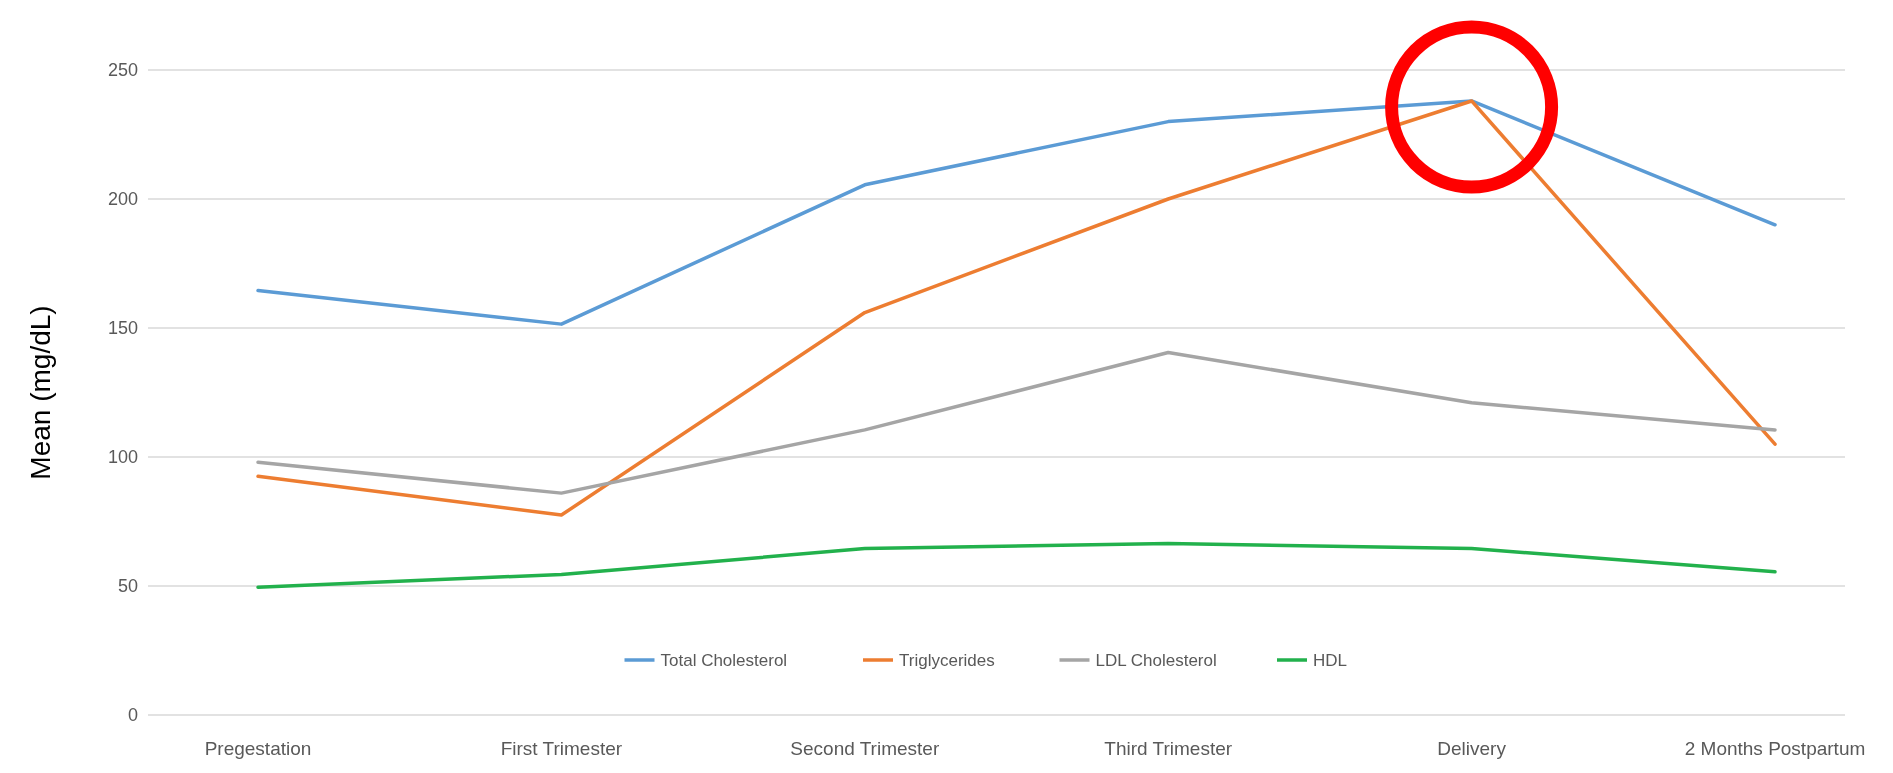 Image resolution: width=1893 pixels, height=773 pixels. Describe the element at coordinates (122, 70) in the screenshot. I see `y-tick-label: 250` at that location.